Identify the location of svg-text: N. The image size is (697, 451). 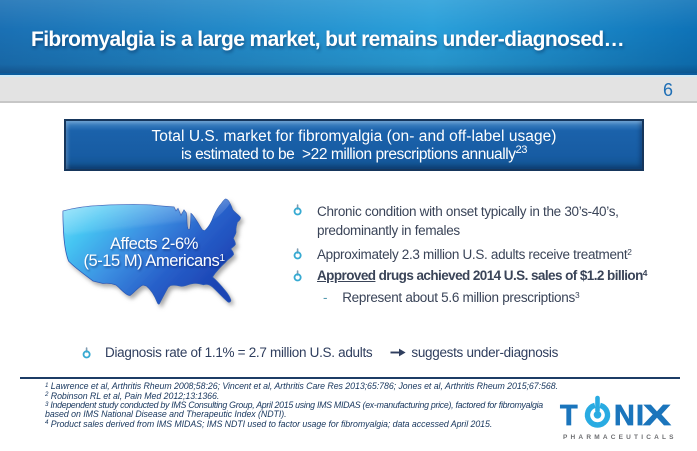
(624, 416).